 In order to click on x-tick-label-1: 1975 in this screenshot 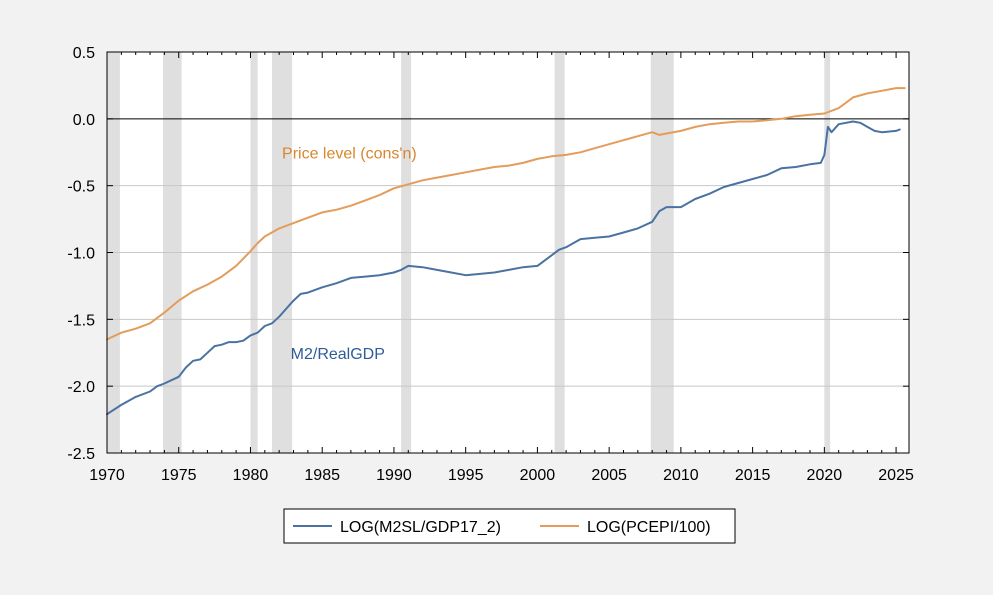, I will do `click(179, 475)`.